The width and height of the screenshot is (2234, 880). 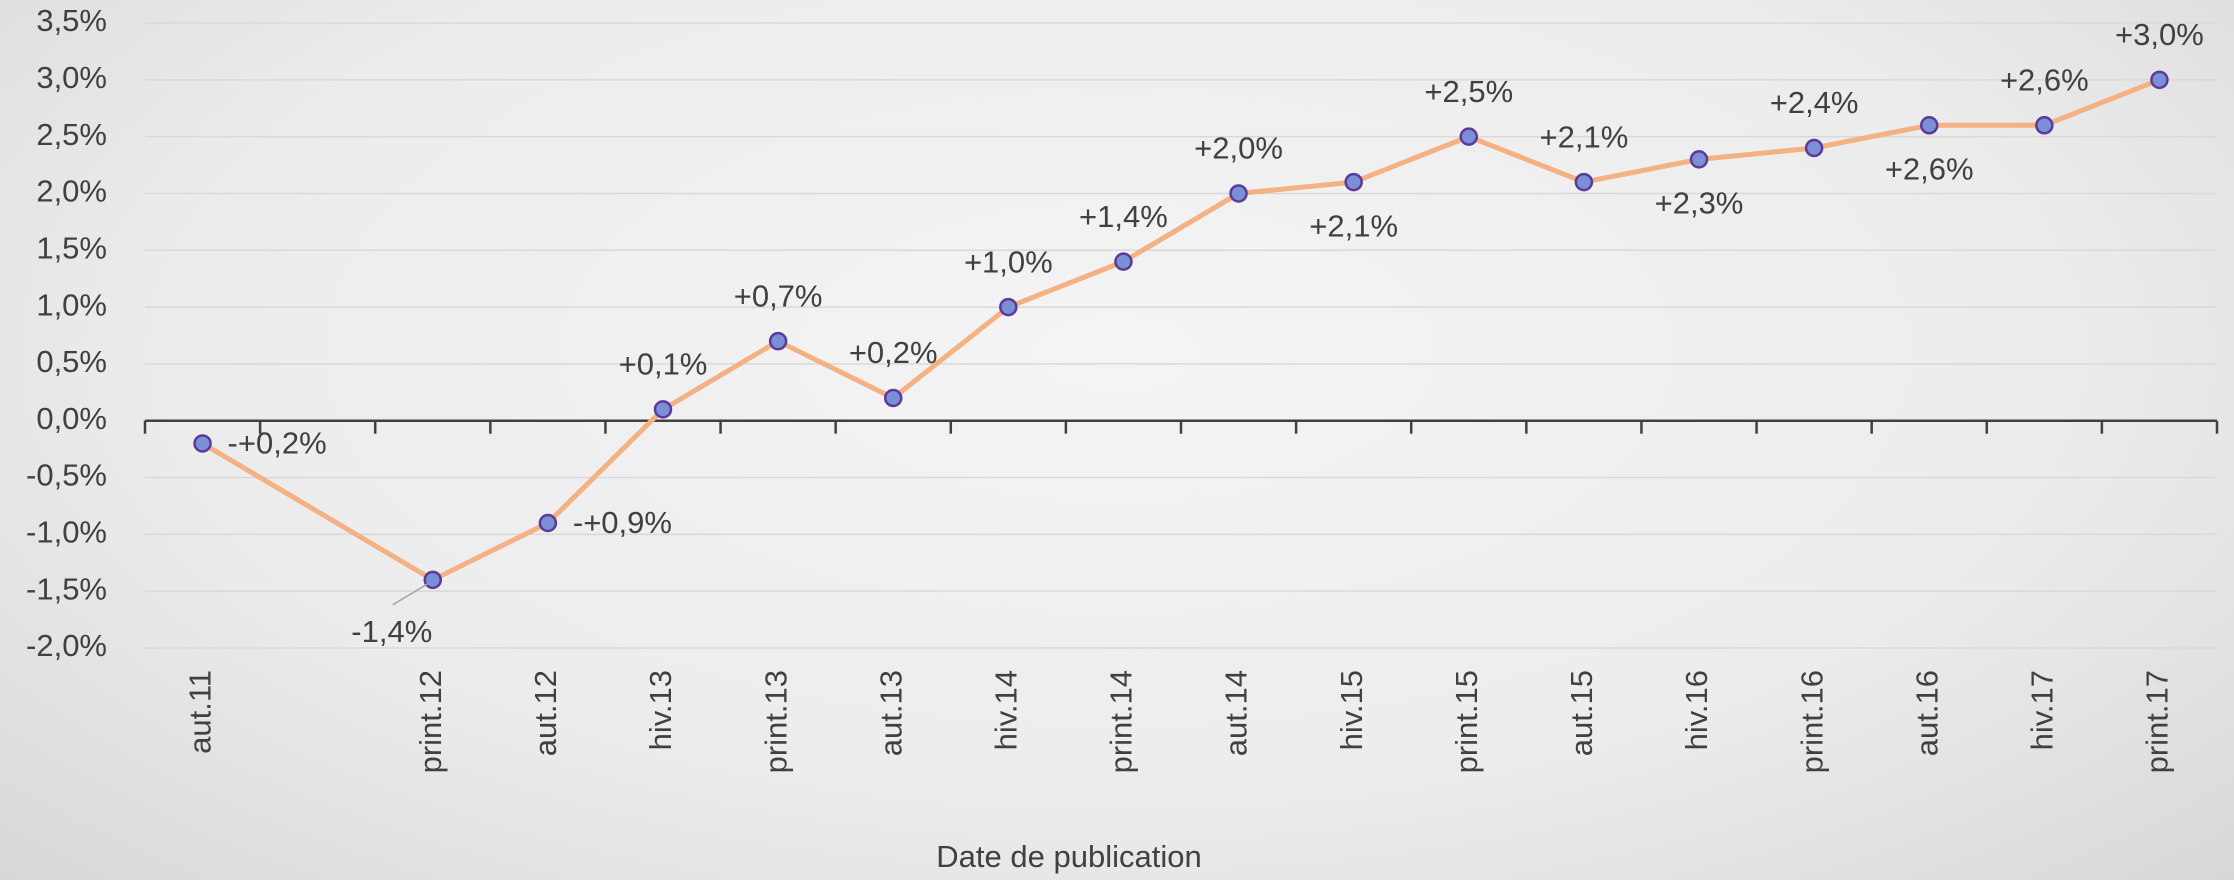 What do you see at coordinates (1351, 710) in the screenshot?
I see `x-tick-label: hiv.15` at bounding box center [1351, 710].